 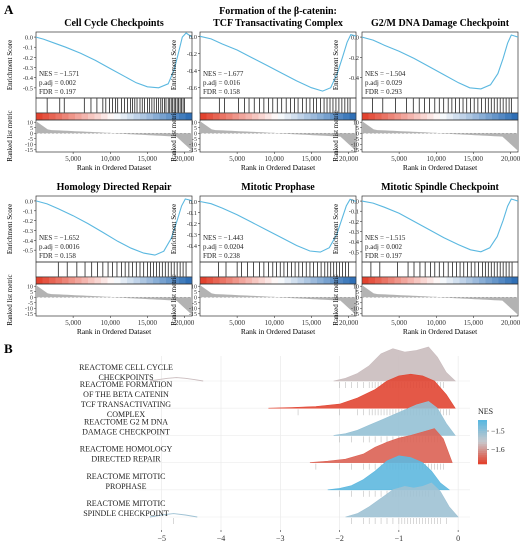 I want to click on stat-text: p.adj = 0.016, so click(x=221, y=83).